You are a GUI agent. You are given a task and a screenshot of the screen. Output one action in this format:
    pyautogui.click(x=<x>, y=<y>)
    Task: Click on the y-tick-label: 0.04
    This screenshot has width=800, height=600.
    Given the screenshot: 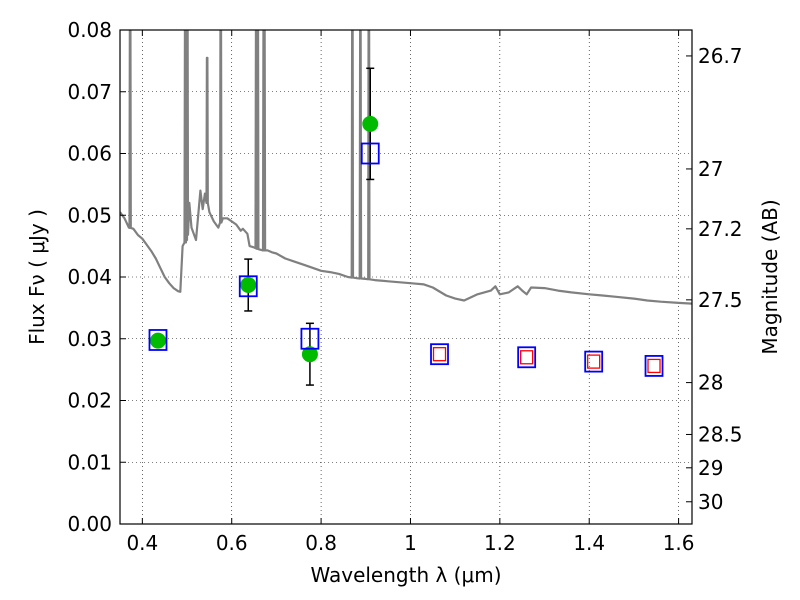 What is the action you would take?
    pyautogui.click(x=89, y=277)
    